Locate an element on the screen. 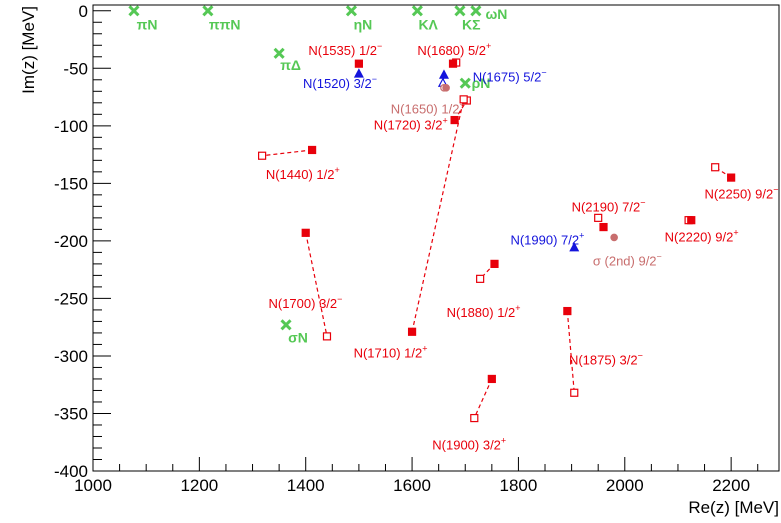 The image size is (781, 523). y-tick-label: -300 is located at coordinates (71, 356).